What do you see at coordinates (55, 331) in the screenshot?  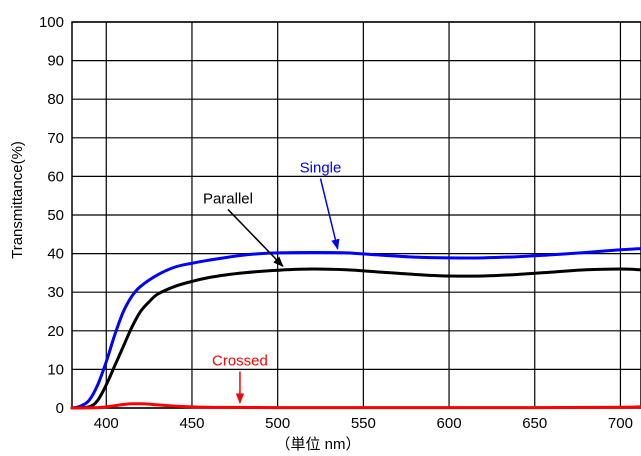 I see `y-tick-label: 20` at bounding box center [55, 331].